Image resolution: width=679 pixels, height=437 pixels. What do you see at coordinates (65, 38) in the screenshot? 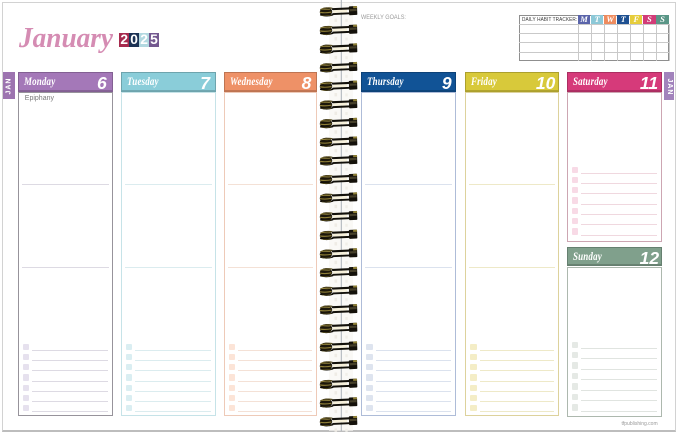
I see `svg-text: January` at bounding box center [65, 38].